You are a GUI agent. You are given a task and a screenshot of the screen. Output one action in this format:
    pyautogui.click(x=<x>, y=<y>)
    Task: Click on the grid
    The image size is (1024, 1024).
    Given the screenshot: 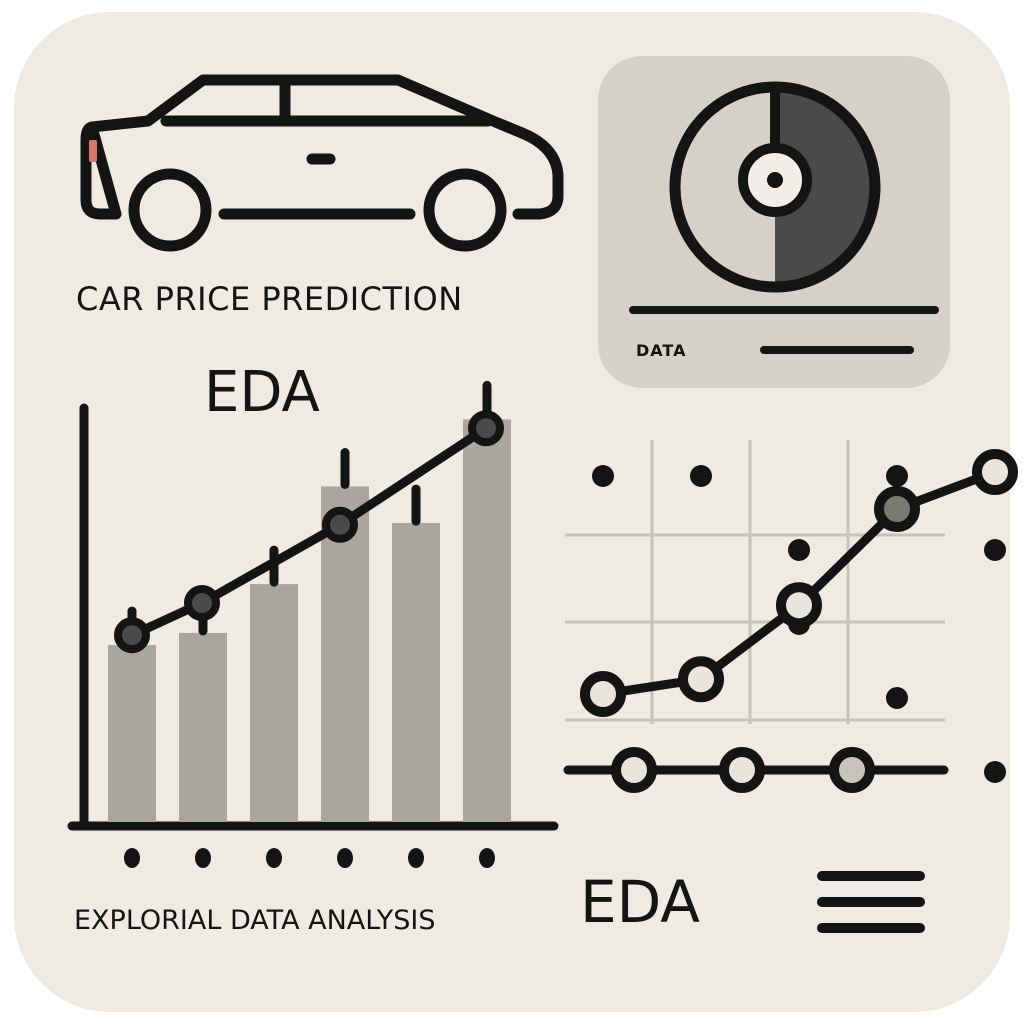 What is the action you would take?
    pyautogui.click(x=755, y=582)
    